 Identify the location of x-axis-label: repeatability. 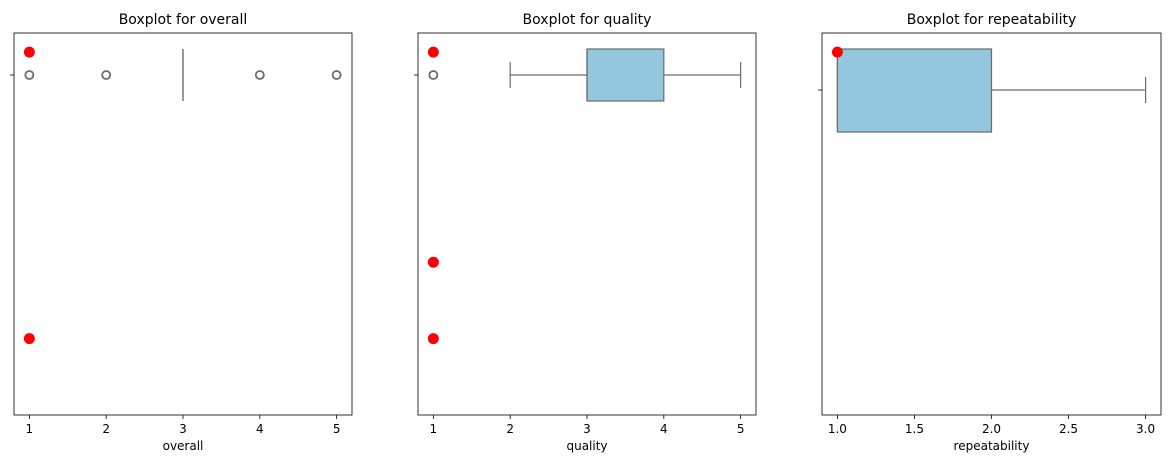
(992, 446).